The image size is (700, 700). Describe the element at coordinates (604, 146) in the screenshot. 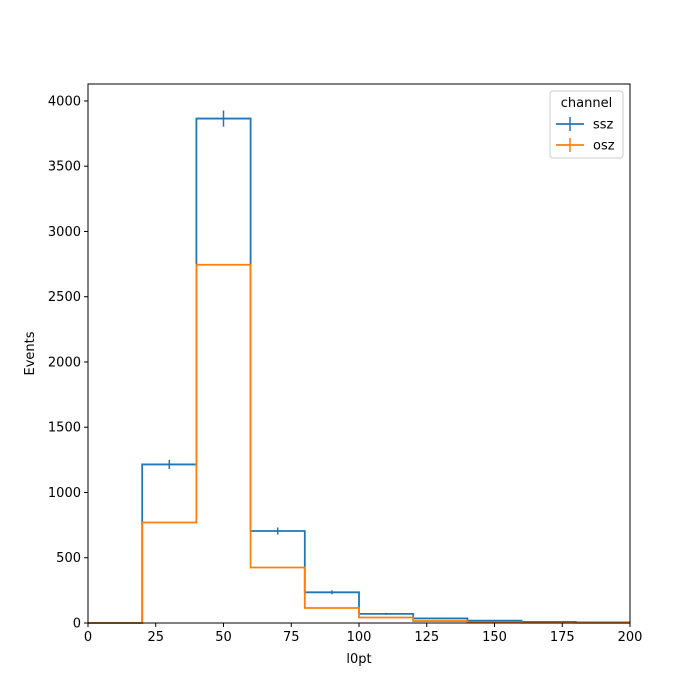

I see `legend-label: osz` at that location.